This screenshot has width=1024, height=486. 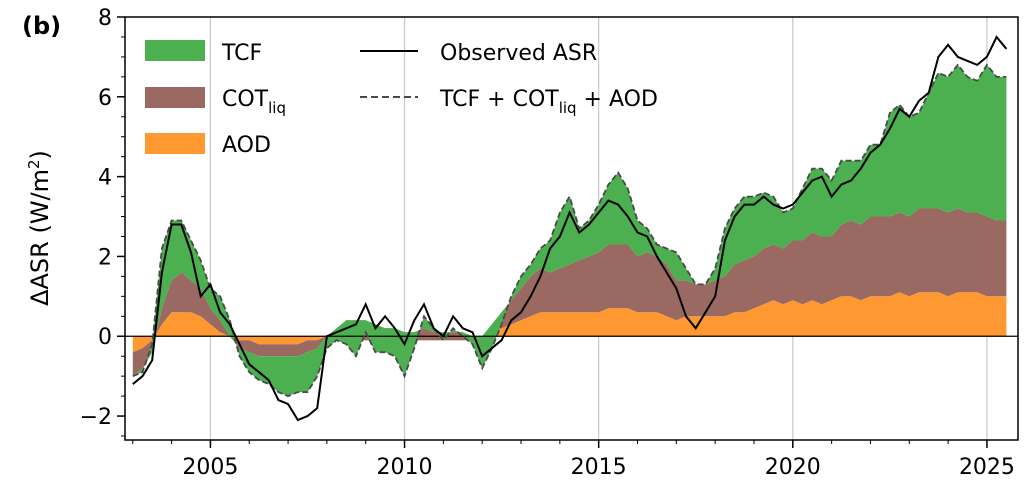 I want to click on y-tick-label-8: 8, so click(x=105, y=18).